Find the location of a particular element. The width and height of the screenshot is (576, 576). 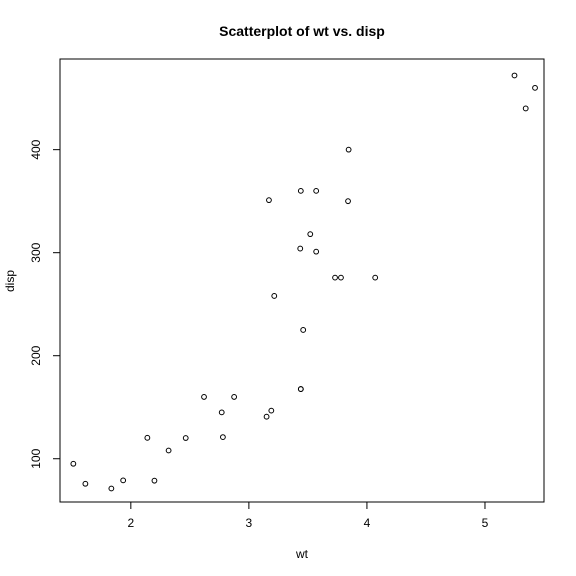

x-tick-label: 5 is located at coordinates (485, 523).